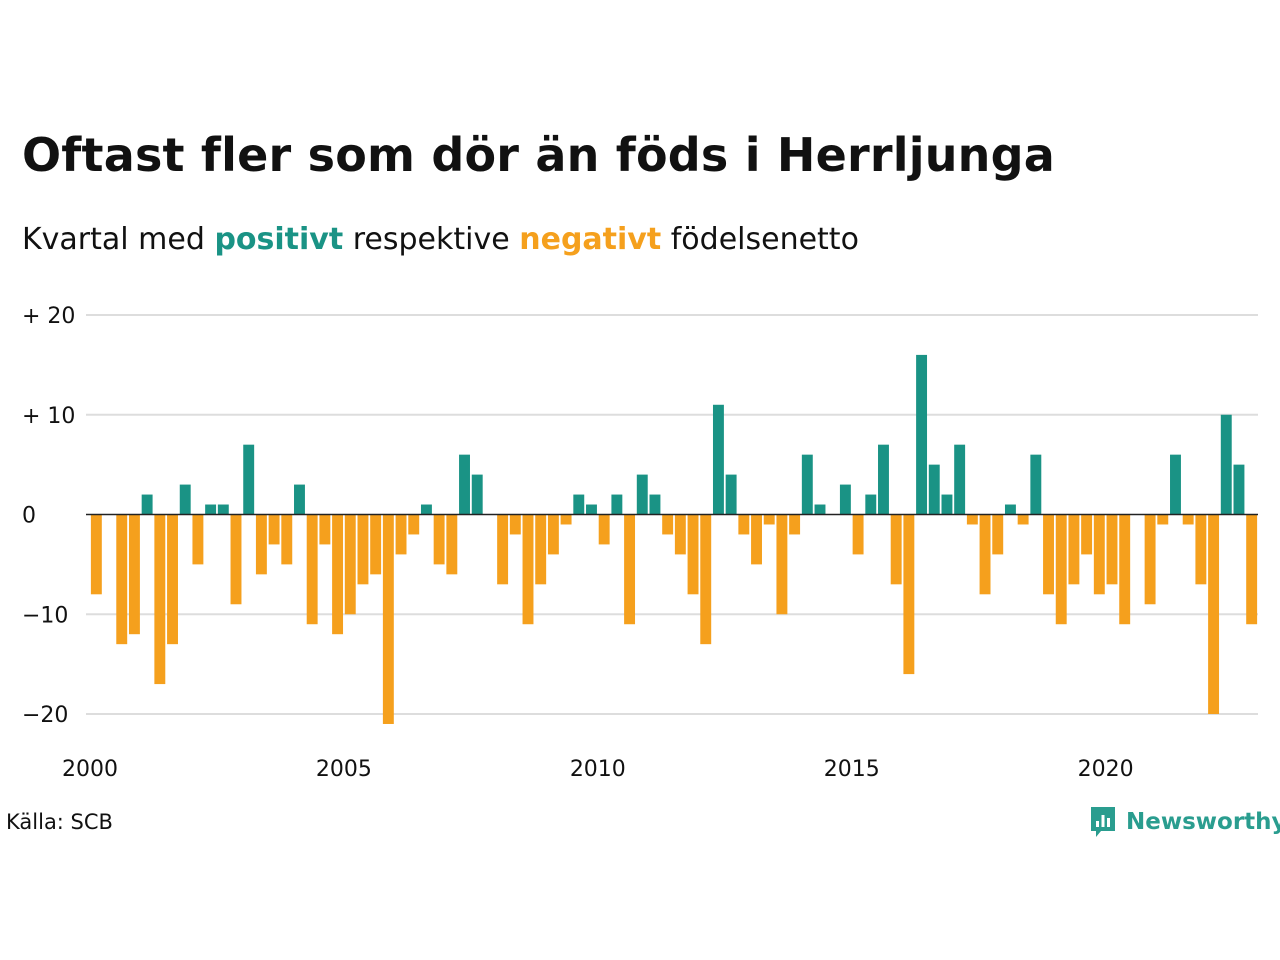 This screenshot has width=1280, height=960. I want to click on x-tick-label: 2020, so click(1106, 769).